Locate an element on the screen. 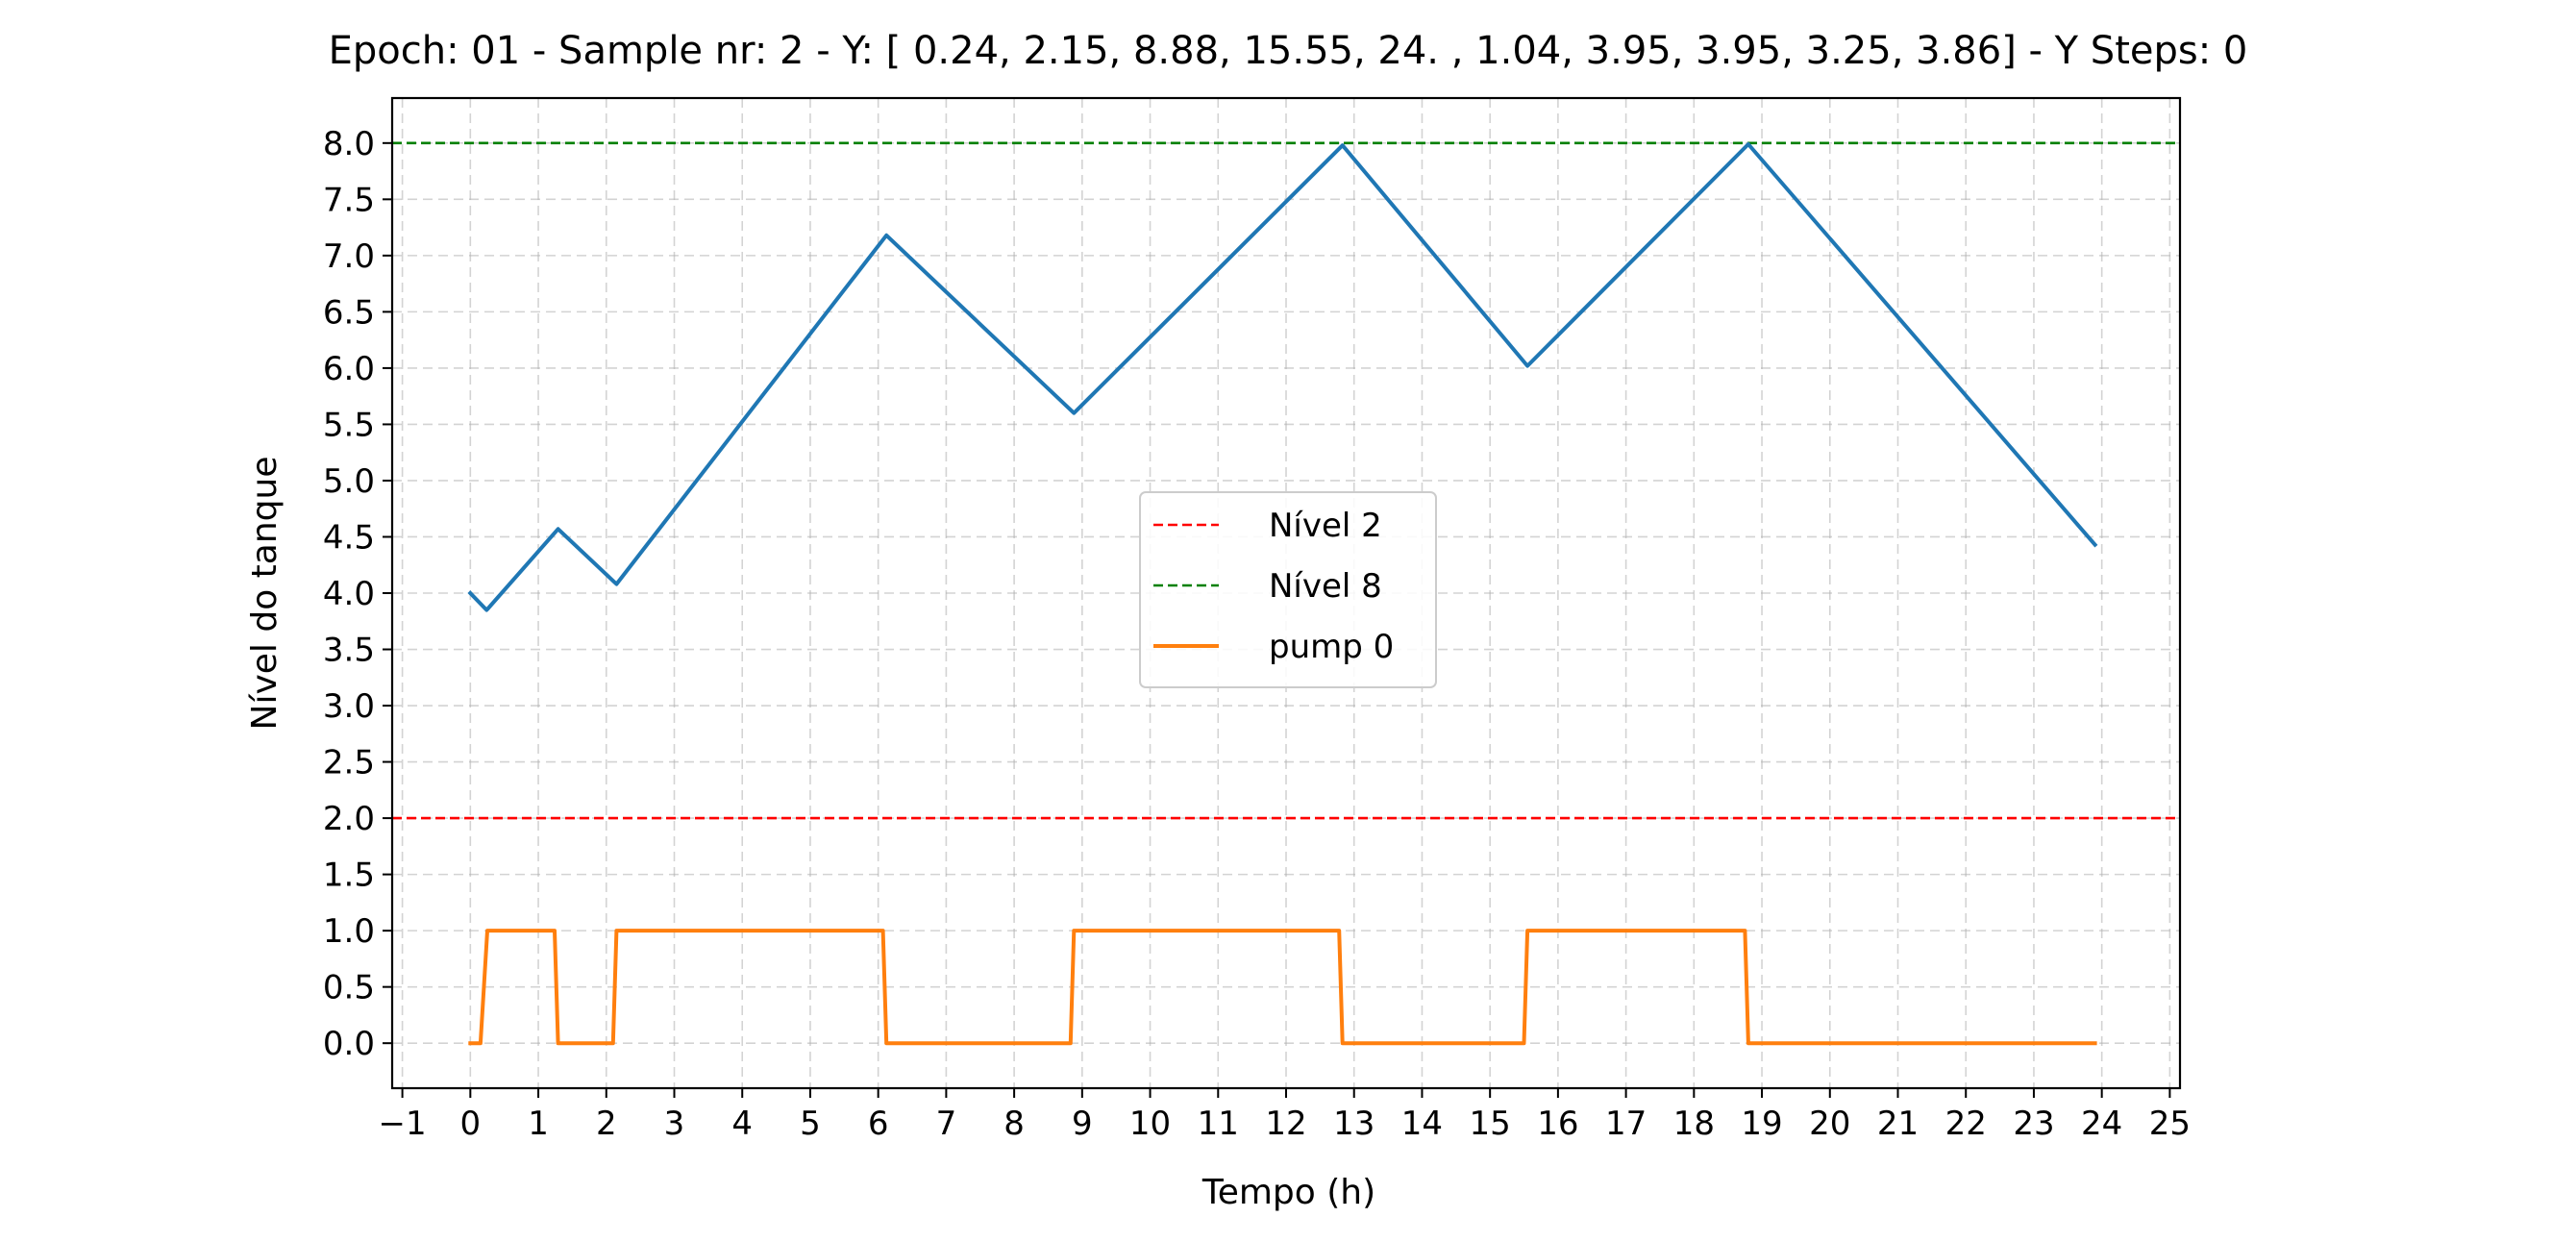  x-tick-label: 9 is located at coordinates (1082, 1124).